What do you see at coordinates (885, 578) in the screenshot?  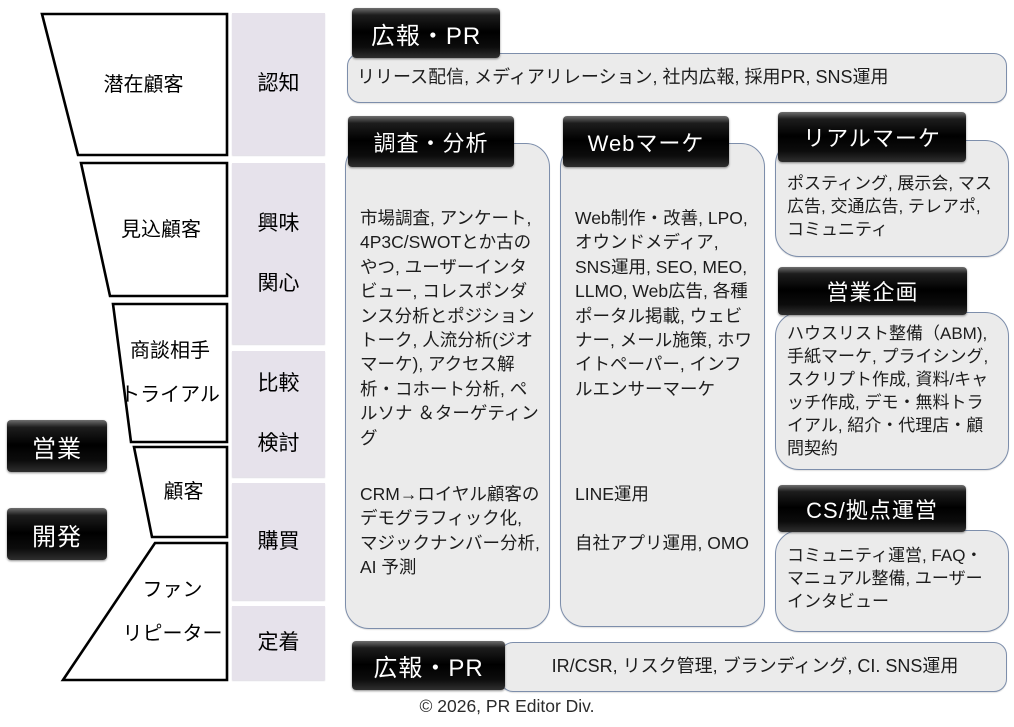 I see `cs-body: コミュニティ運営, FAQ・マニュアル整備, ユーザーインタビュー` at bounding box center [885, 578].